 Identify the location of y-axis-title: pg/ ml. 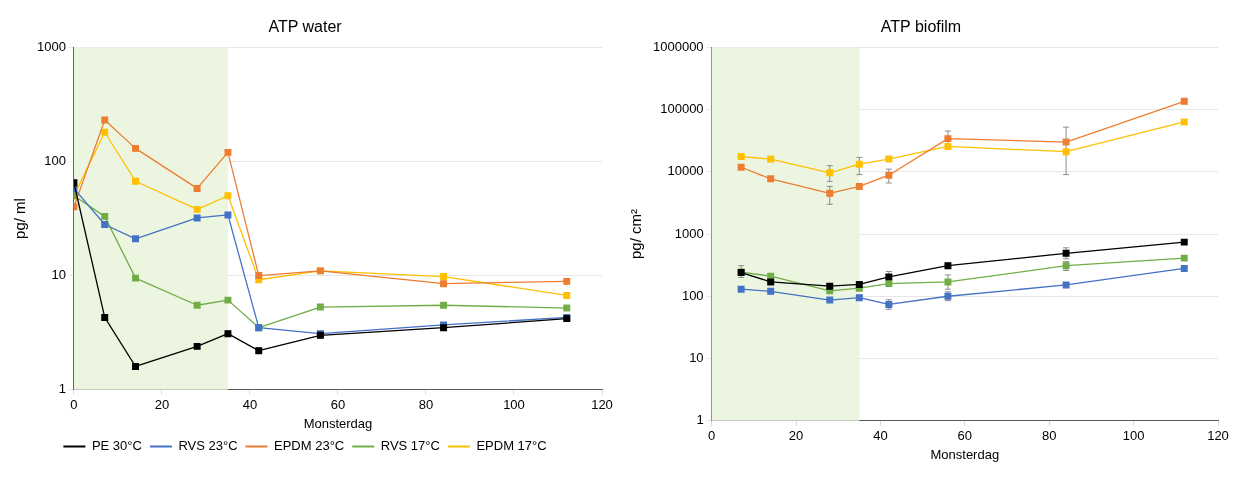
(20, 218).